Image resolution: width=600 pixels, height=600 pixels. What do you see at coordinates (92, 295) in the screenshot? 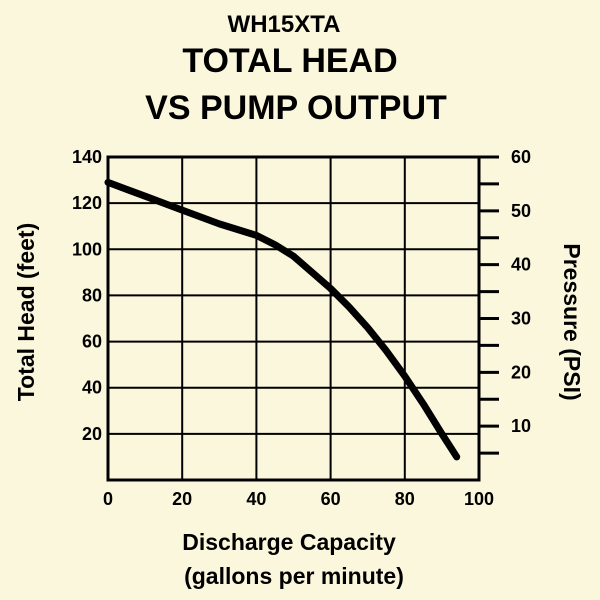
I see `y-tick-label-80: 80` at bounding box center [92, 295].